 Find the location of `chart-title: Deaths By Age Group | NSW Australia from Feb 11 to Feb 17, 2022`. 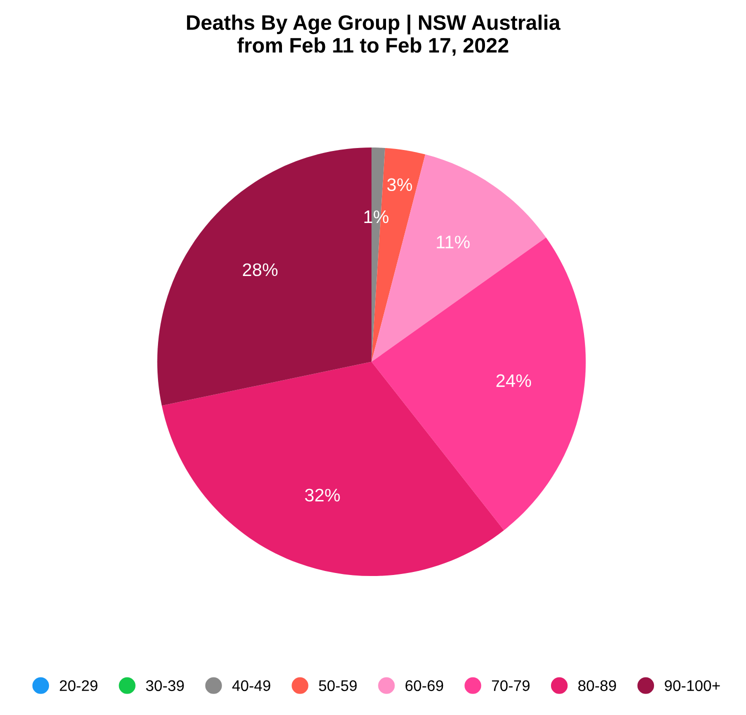

chart-title: Deaths By Age Group | NSW Australia from Feb 11 to Feb 17, 2022 is located at coordinates (373, 35).